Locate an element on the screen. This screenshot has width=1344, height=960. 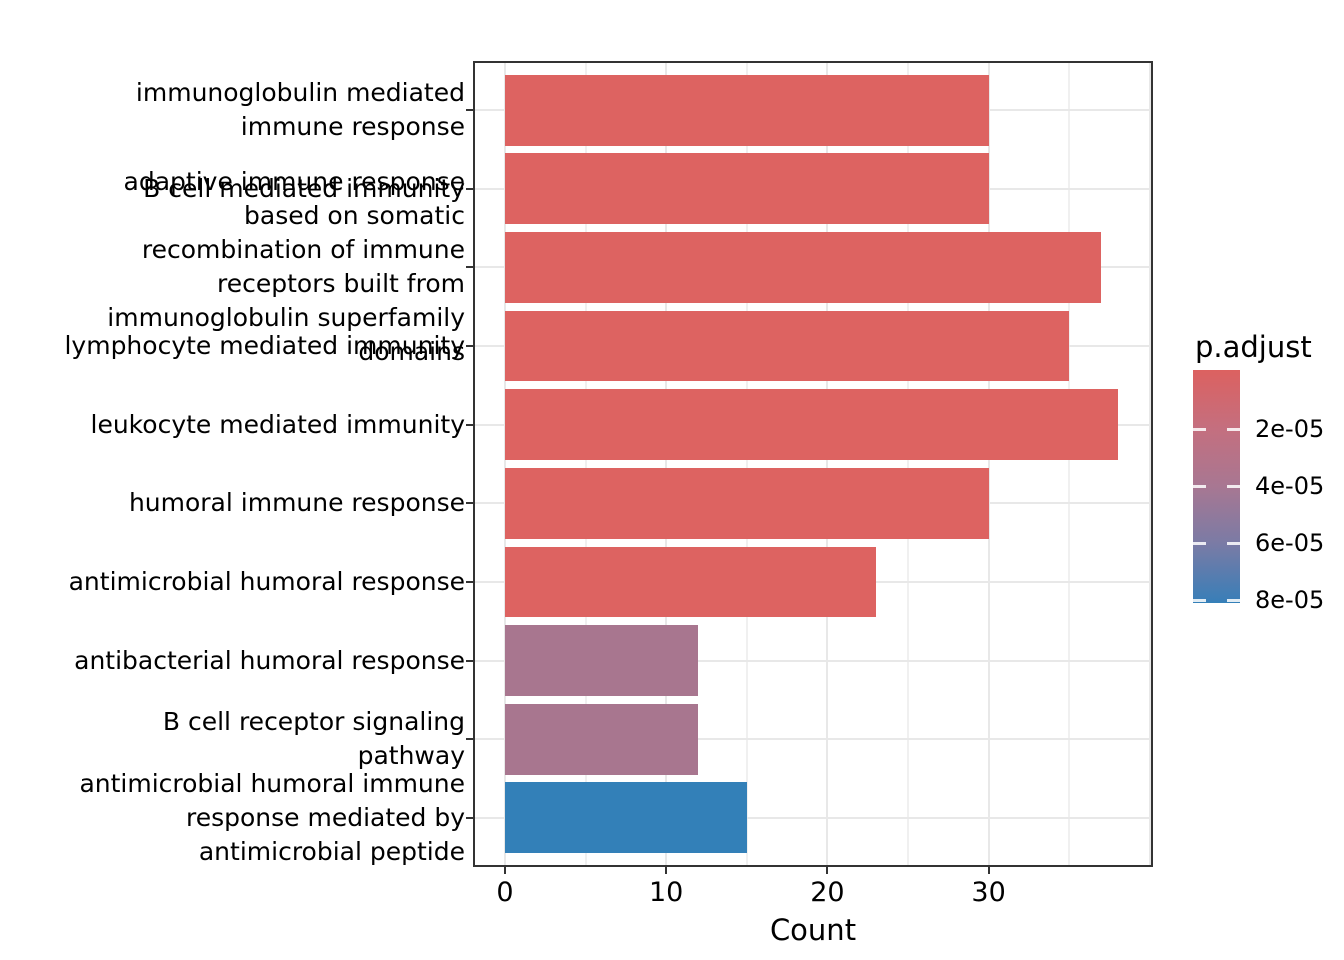
legend-tick-label: 4e-05 is located at coordinates (1290, 486).